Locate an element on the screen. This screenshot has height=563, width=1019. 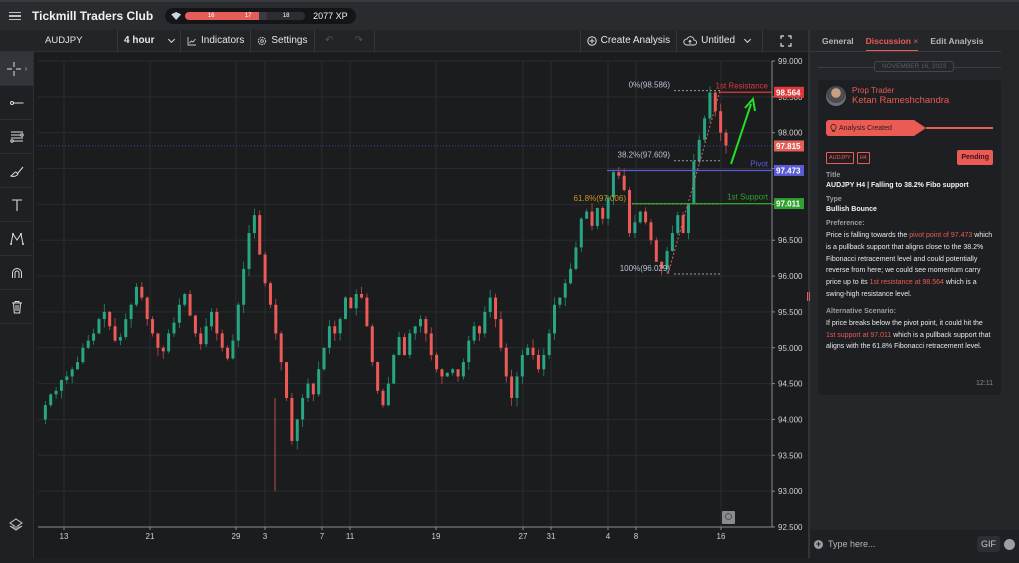
add-attachment-icon: + is located at coordinates (818, 543).